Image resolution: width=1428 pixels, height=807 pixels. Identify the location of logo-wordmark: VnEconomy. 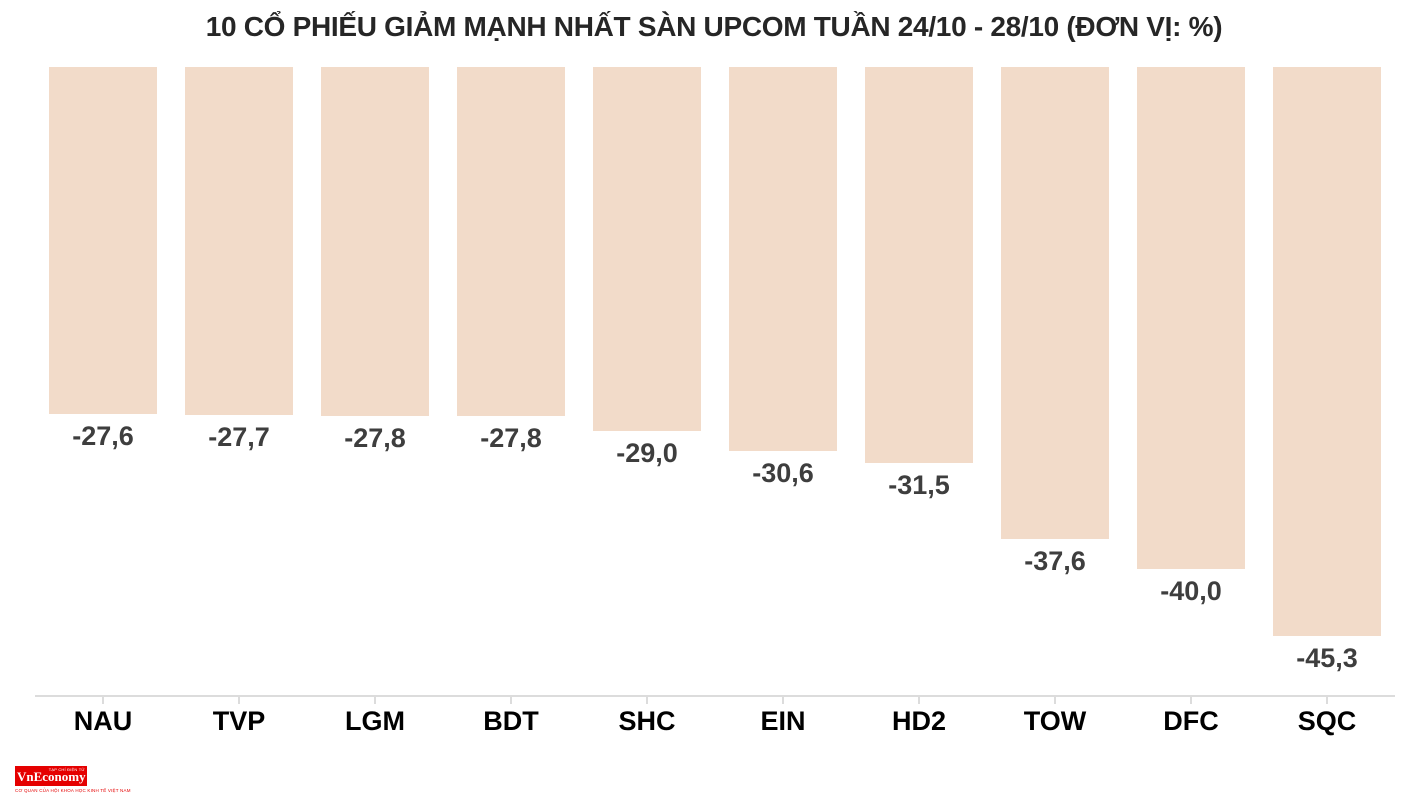
(51, 776).